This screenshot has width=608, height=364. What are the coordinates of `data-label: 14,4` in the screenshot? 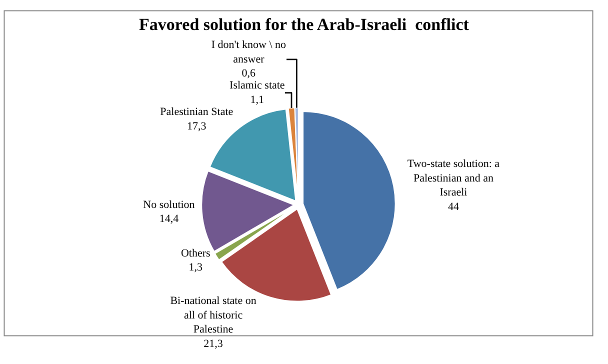 It's located at (169, 219).